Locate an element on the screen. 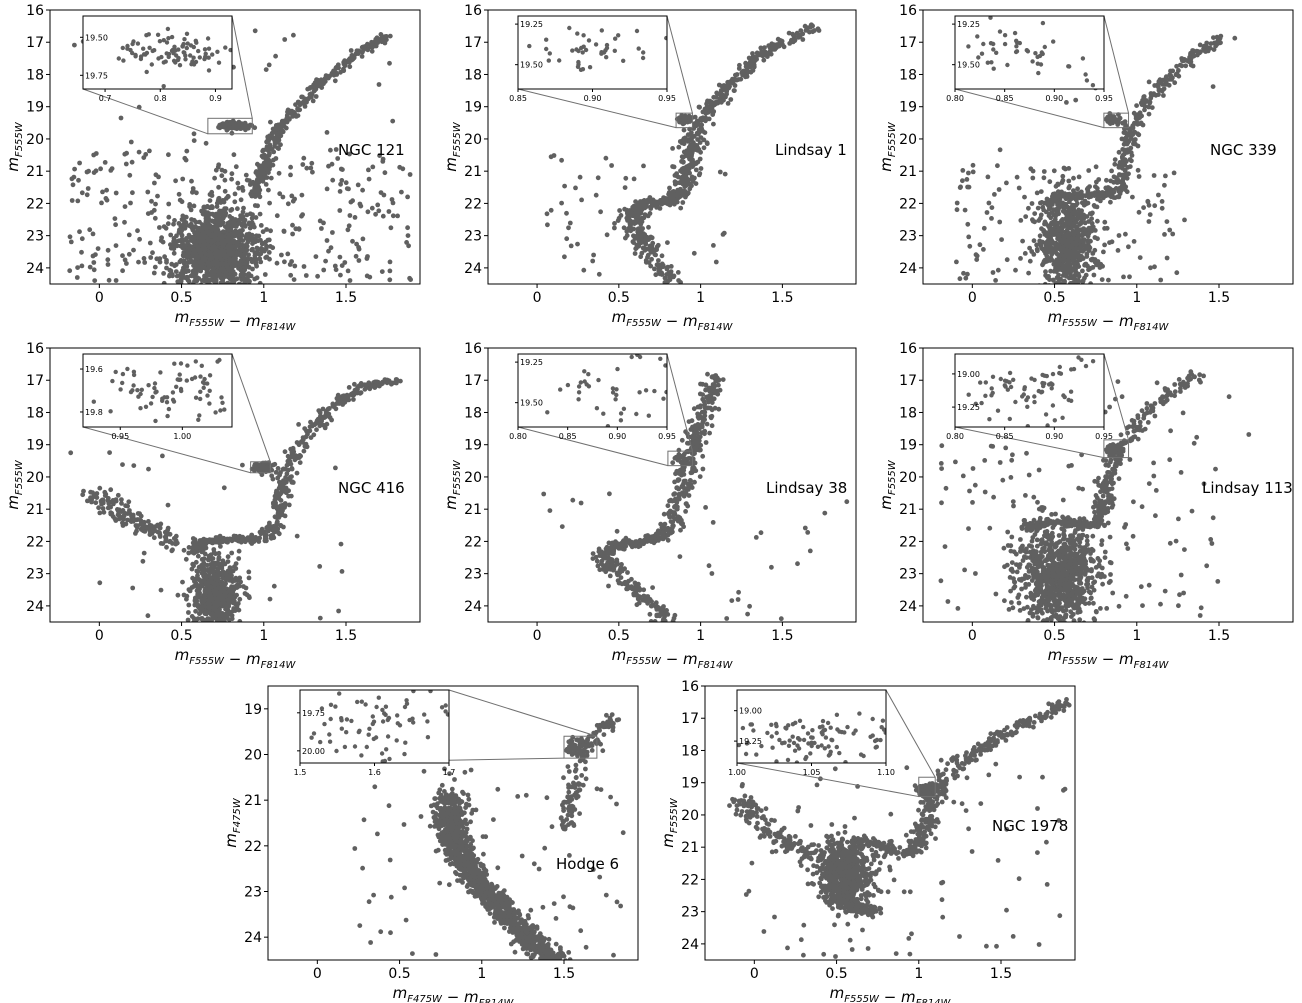 The image size is (1302, 1003). y-axis-label: mF555W is located at coordinates (14, 146).